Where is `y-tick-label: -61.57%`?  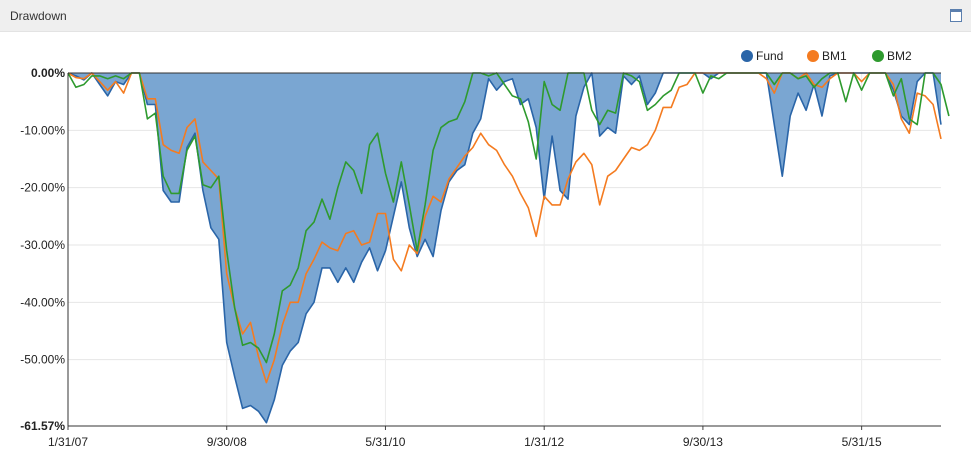 y-tick-label: -61.57% is located at coordinates (42, 426).